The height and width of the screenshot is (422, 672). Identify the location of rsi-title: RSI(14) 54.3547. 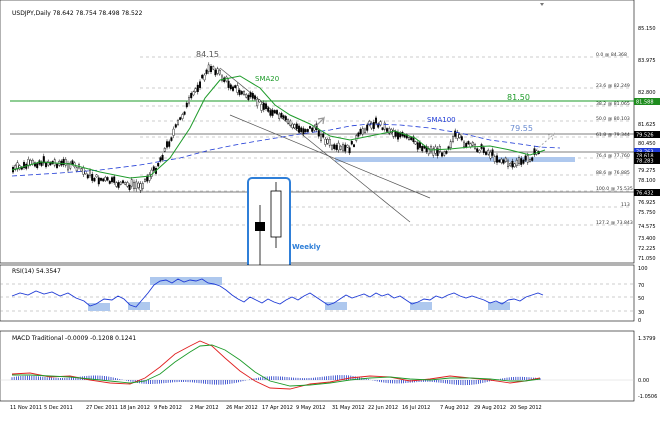
(36, 271).